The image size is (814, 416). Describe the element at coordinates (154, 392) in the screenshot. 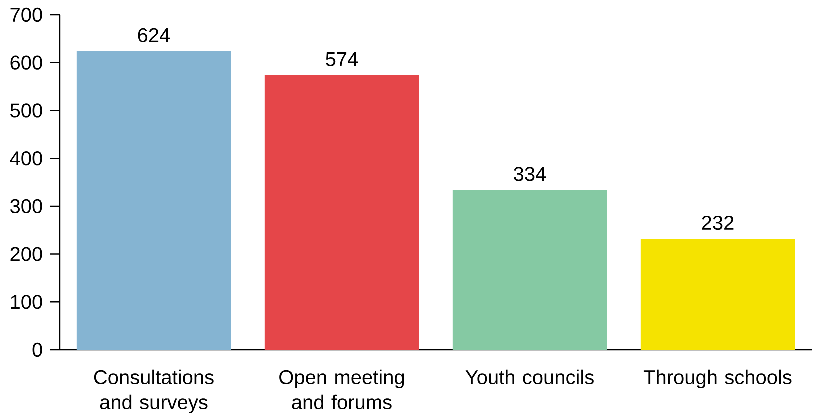

I see `x-tick-label: Consultations and surveys` at that location.